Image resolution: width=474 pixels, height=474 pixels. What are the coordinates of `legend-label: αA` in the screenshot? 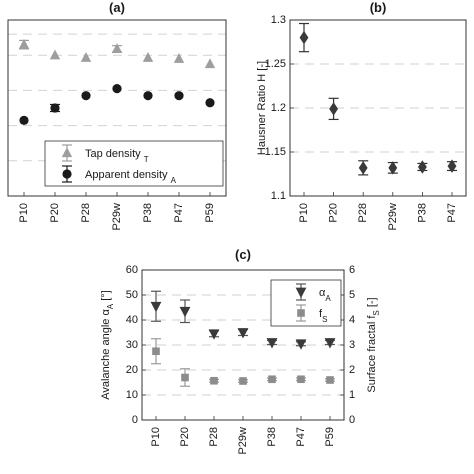 It's located at (325, 295).